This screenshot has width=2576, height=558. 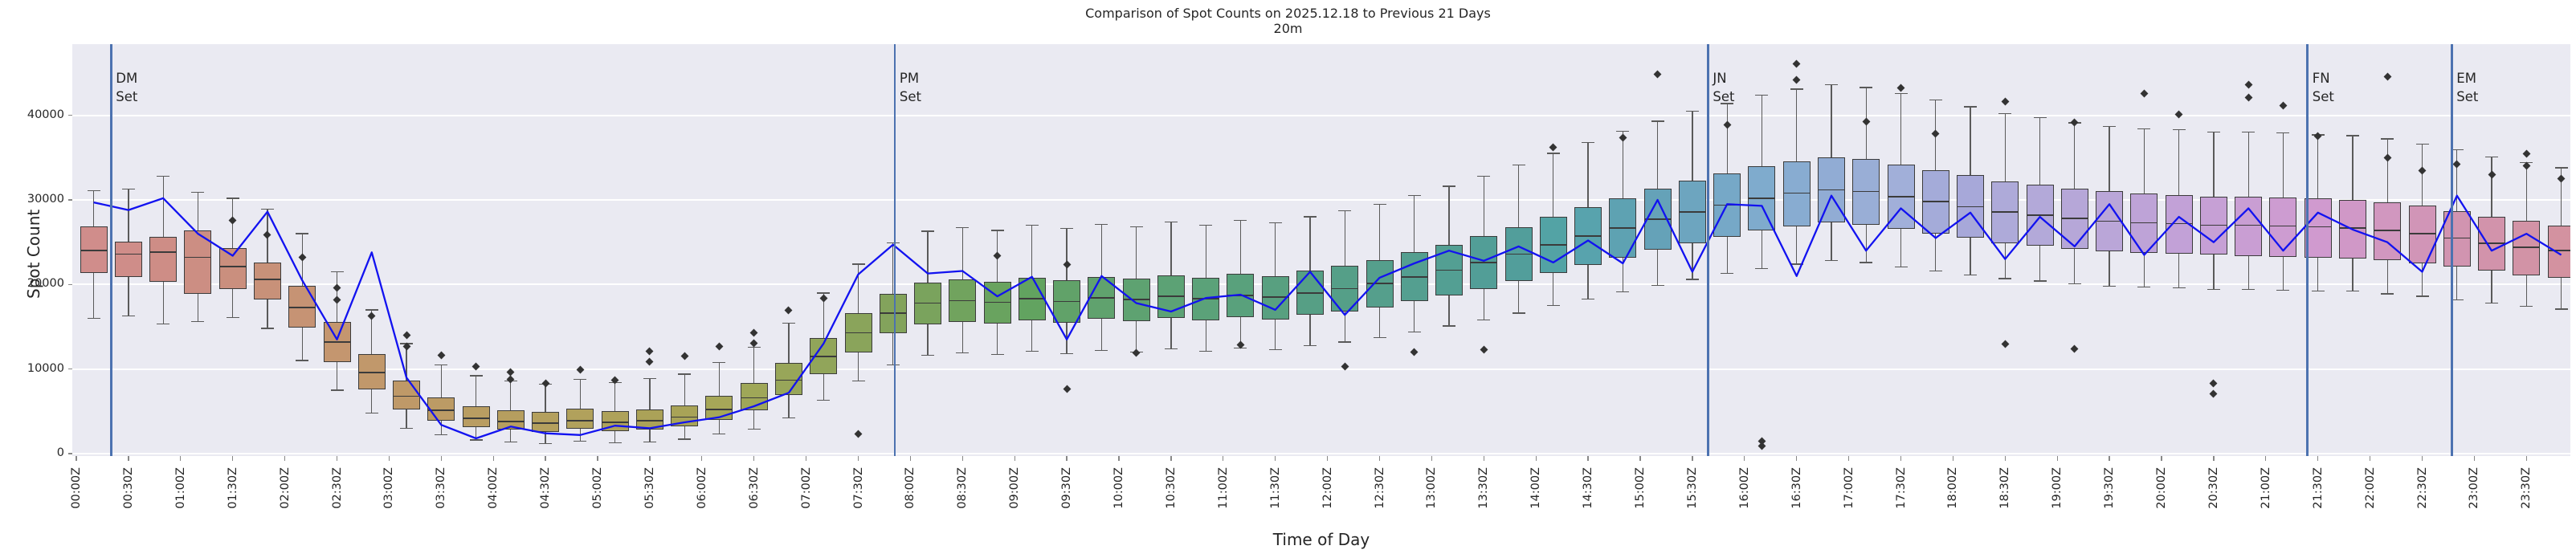 What do you see at coordinates (76, 488) in the screenshot?
I see `x-tick-label: 00:00Z` at bounding box center [76, 488].